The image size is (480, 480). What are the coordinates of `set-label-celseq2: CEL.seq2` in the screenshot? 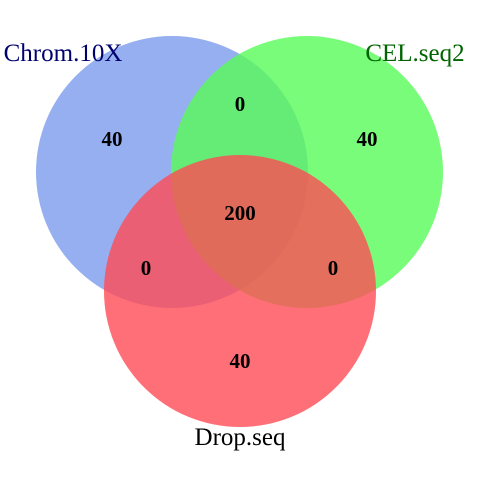 It's located at (414, 53).